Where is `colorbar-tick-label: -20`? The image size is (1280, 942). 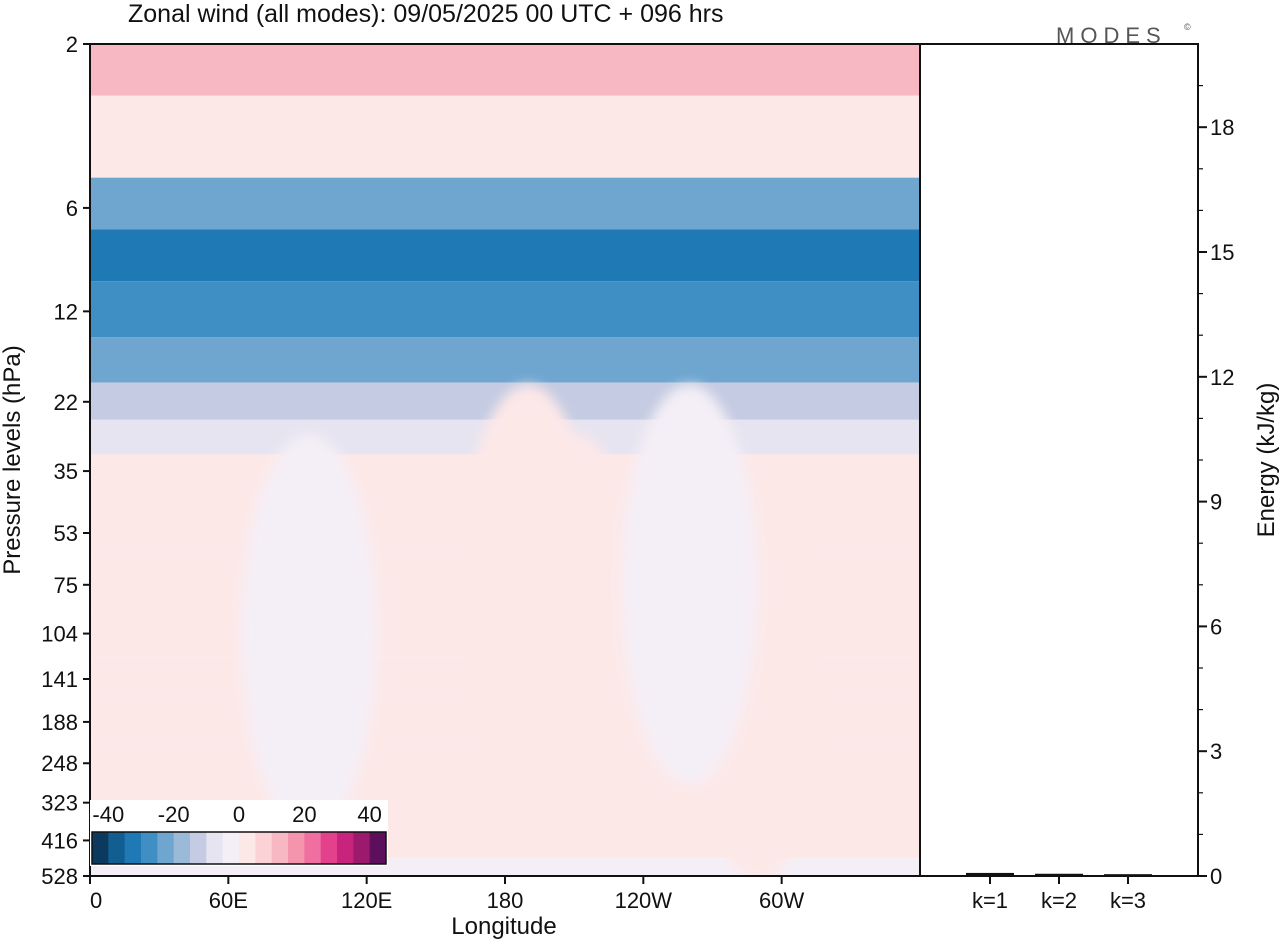
colorbar-tick-label: -20 is located at coordinates (174, 814).